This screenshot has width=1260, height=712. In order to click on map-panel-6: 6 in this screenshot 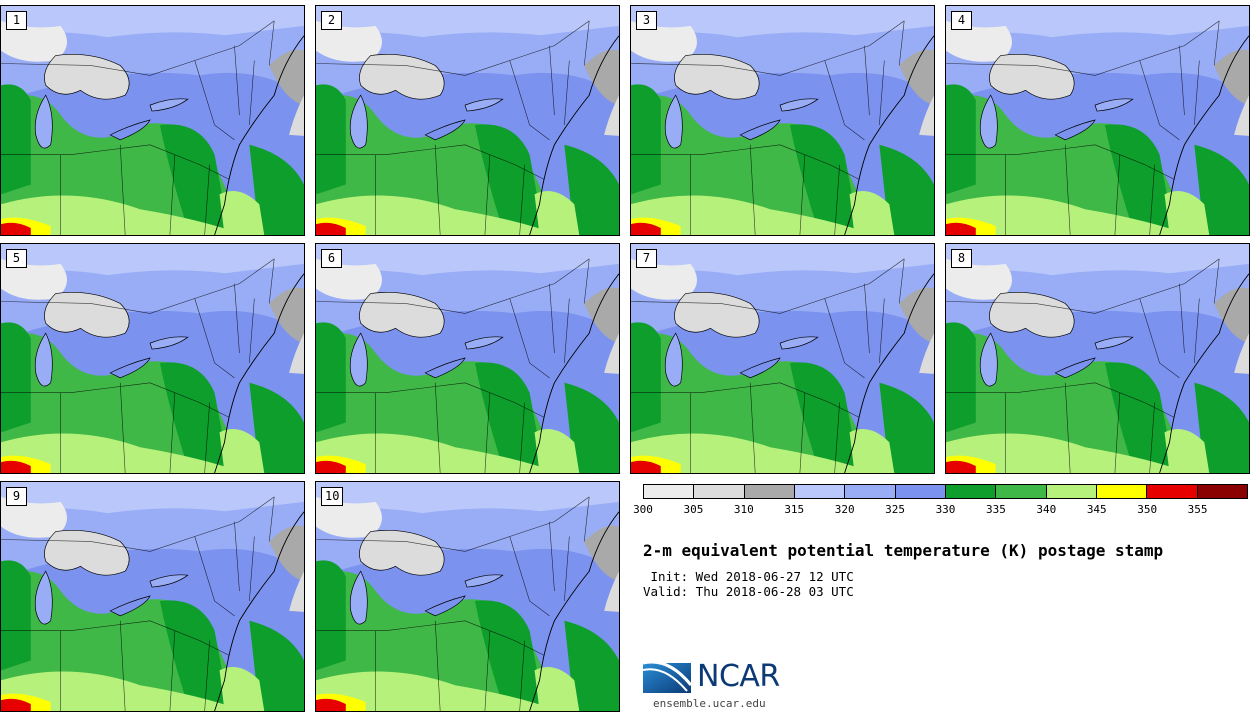, I will do `click(467, 358)`.